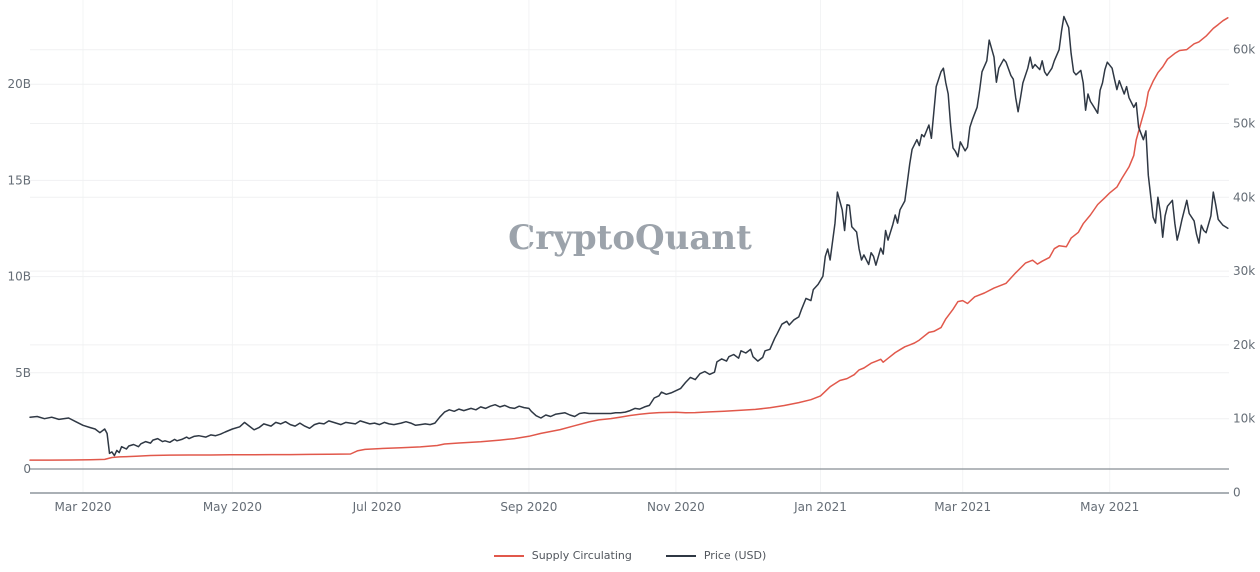 This screenshot has height=572, width=1260. Describe the element at coordinates (962, 507) in the screenshot. I see `svg-text: Mar 2021` at that location.